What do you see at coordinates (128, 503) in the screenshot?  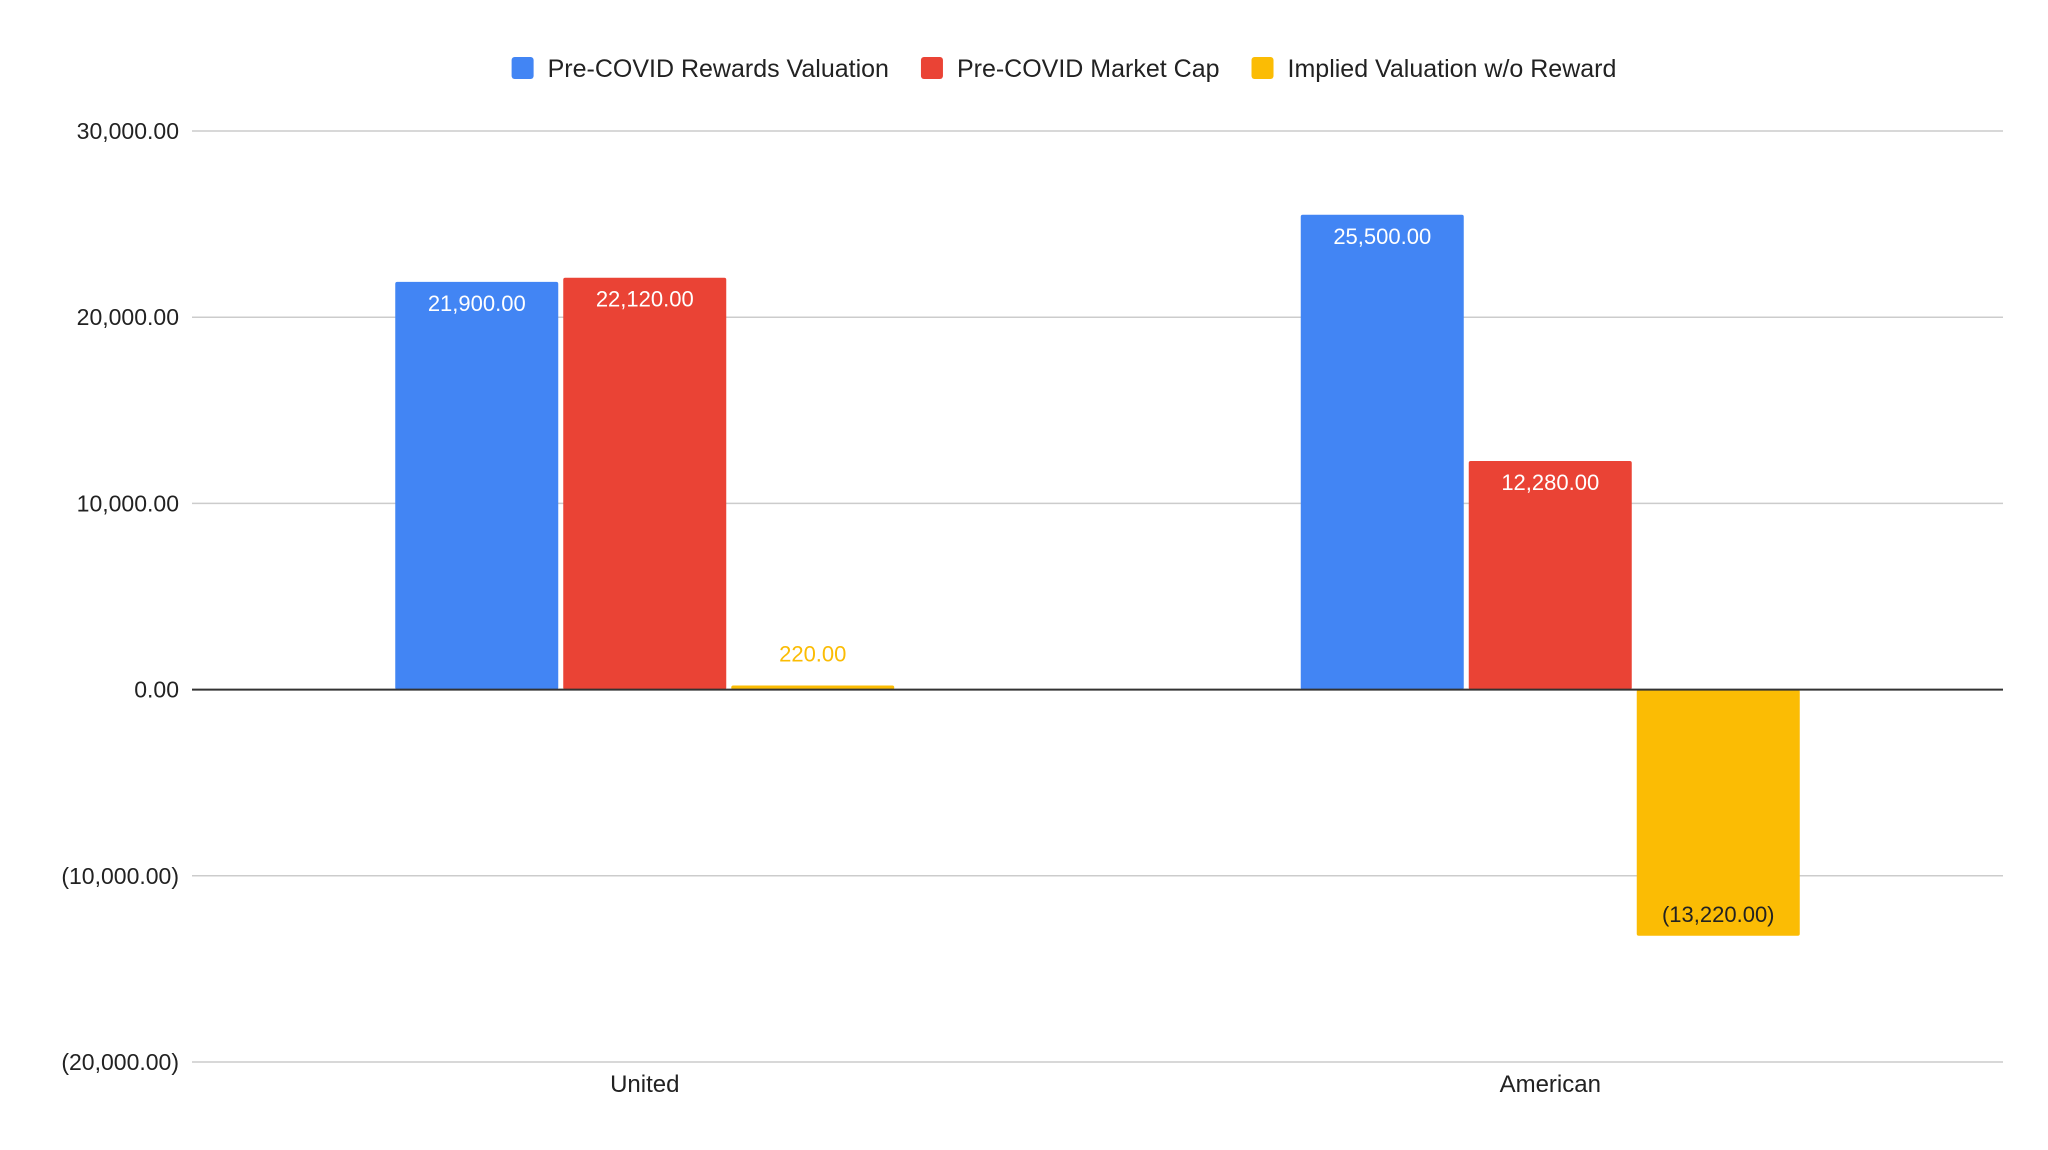 I see `y-tick-label: 10,000.00` at bounding box center [128, 503].